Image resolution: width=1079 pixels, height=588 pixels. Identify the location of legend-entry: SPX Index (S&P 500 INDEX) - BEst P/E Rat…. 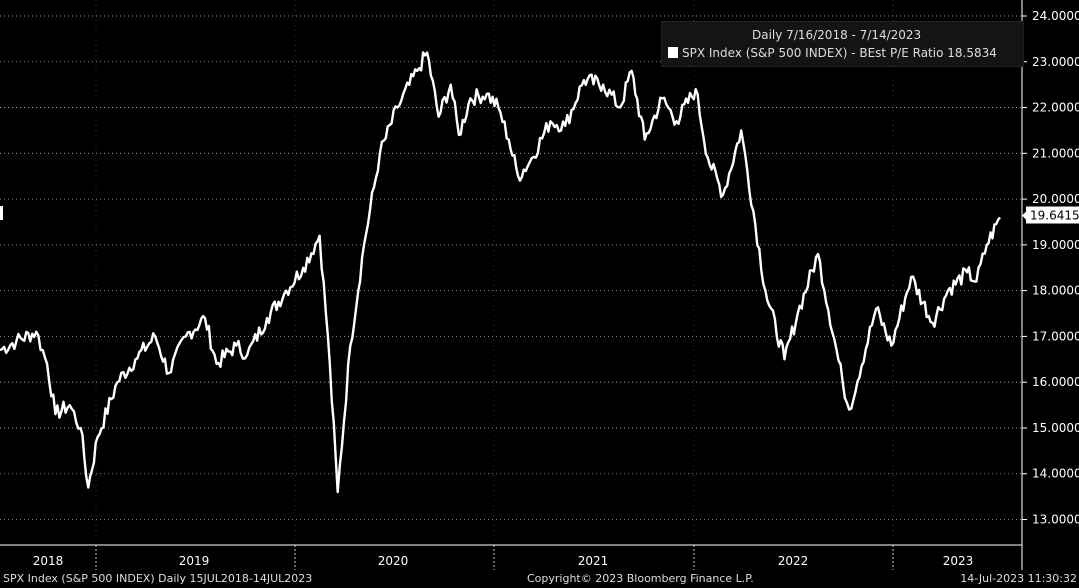
(832, 53).